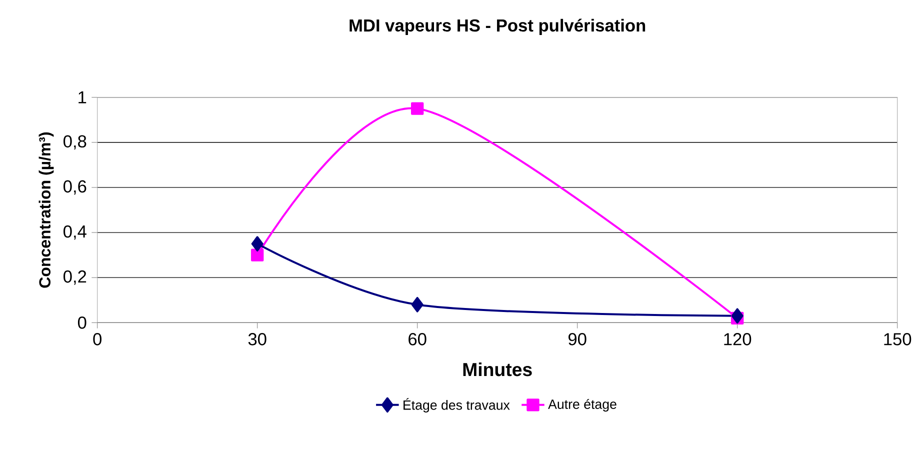 Image resolution: width=916 pixels, height=459 pixels. What do you see at coordinates (82, 98) in the screenshot?
I see `y-tick-label: 1` at bounding box center [82, 98].